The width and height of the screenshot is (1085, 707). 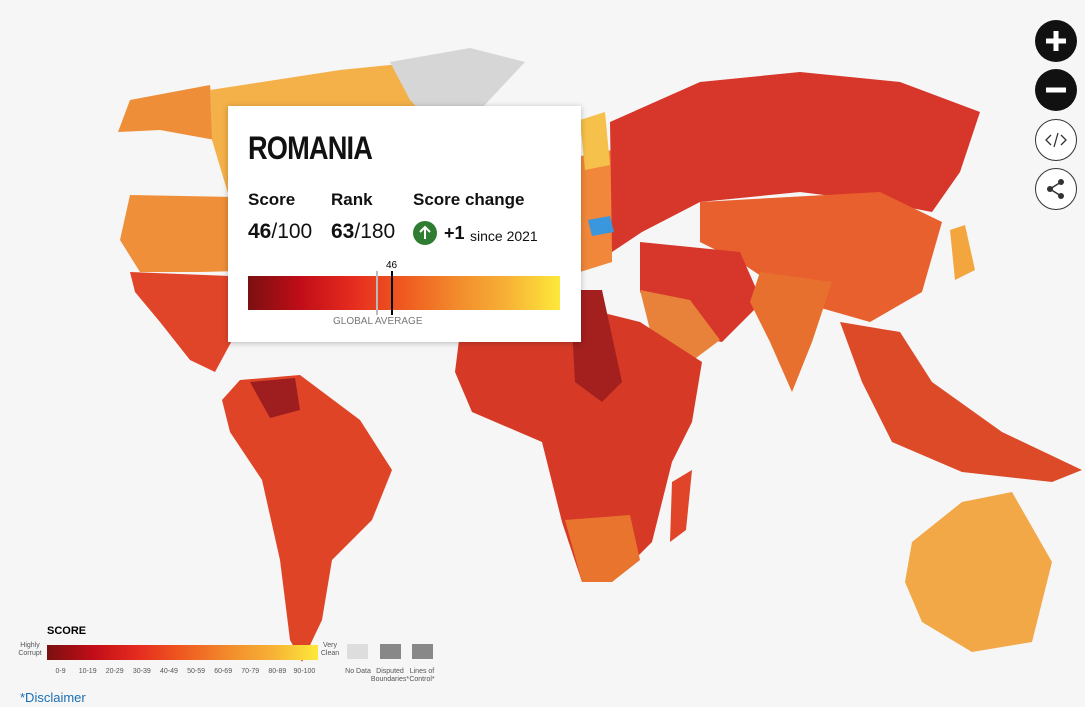 What do you see at coordinates (292, 231) in the screenshot?
I see `score-max: /100` at bounding box center [292, 231].